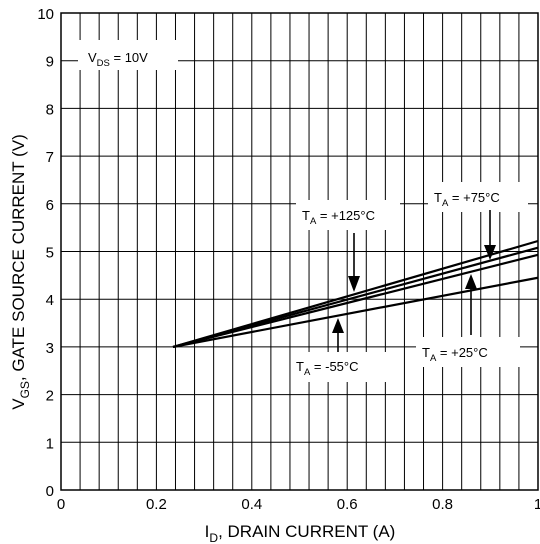 This screenshot has width=540, height=544. I want to click on tm55-label: TA = -55°C, so click(327, 368).